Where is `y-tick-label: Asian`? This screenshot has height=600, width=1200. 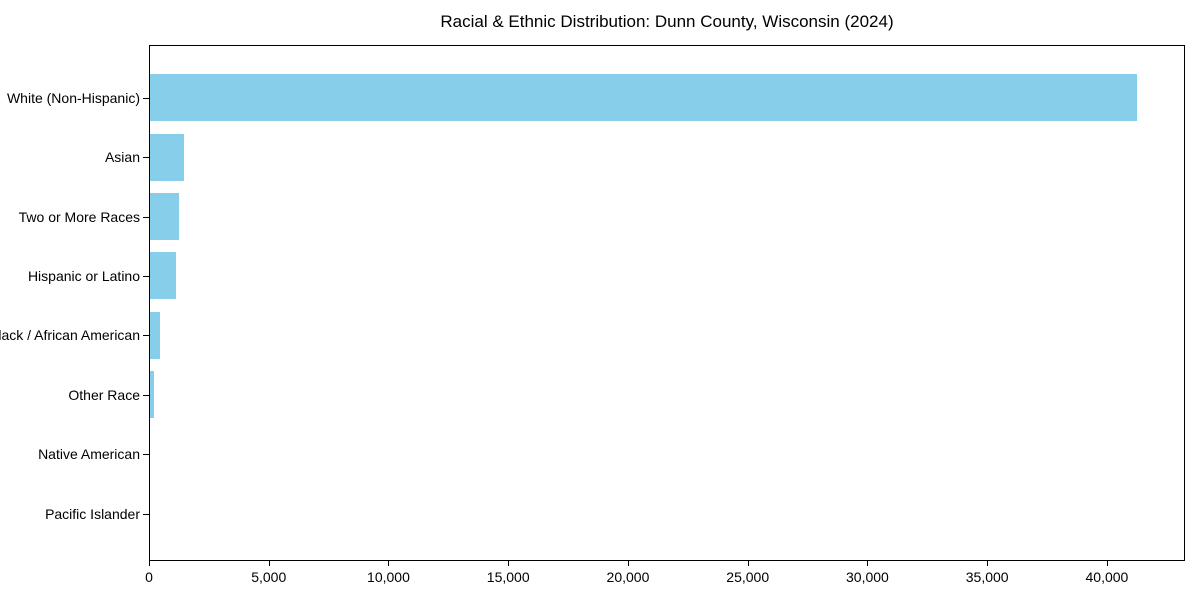
y-tick-label: Asian is located at coordinates (122, 157).